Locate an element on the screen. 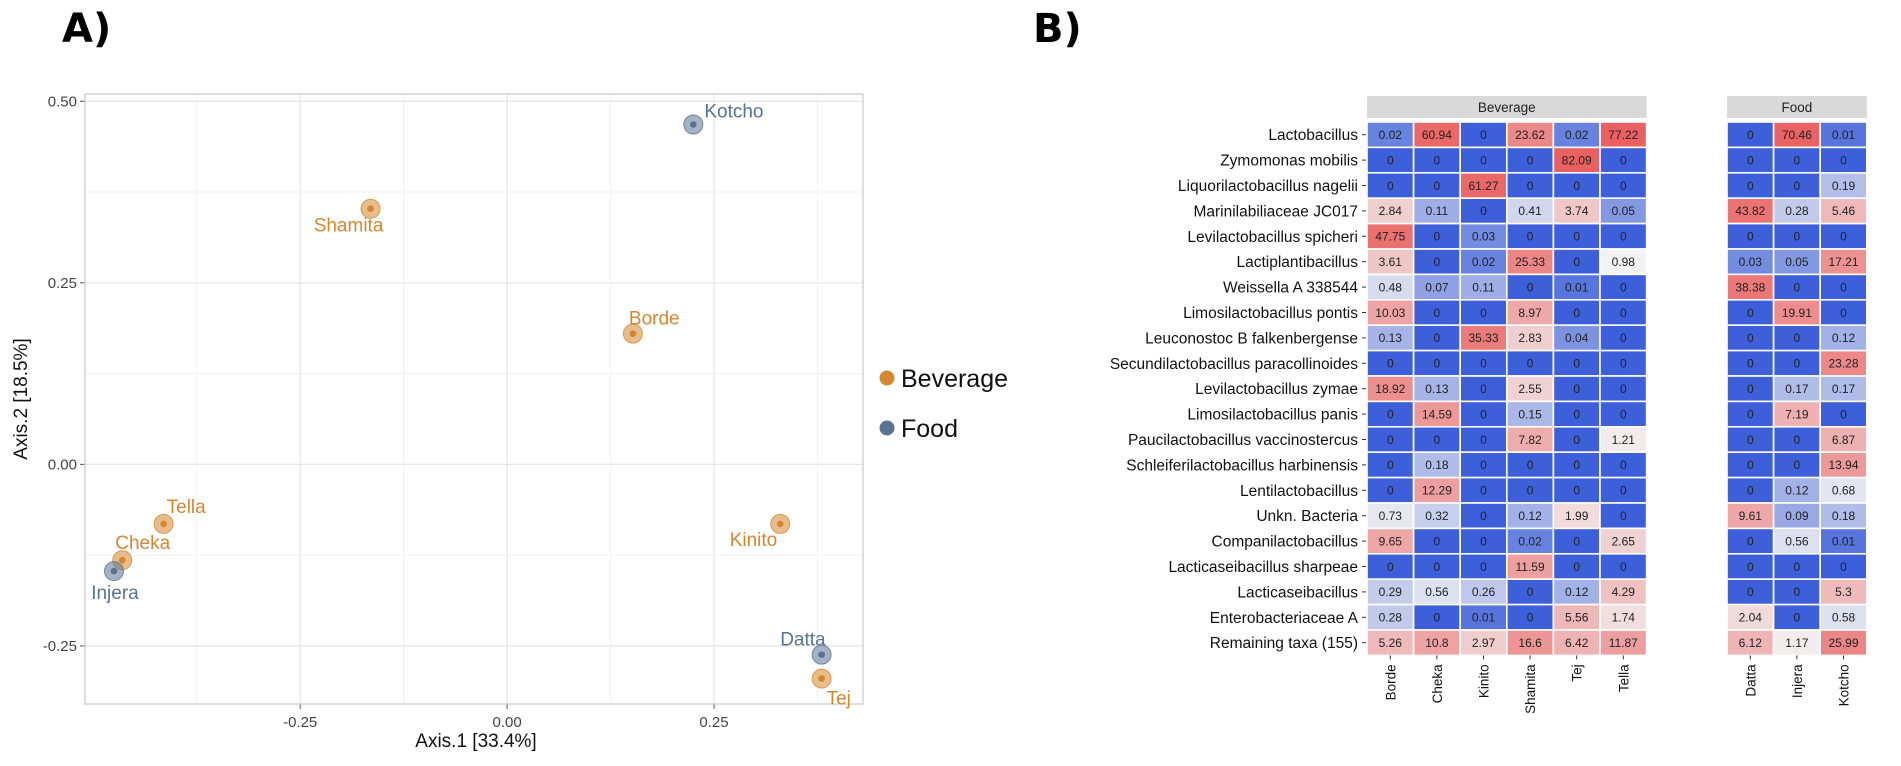 The image size is (1901, 766). heatmap-cell-value: 0.04 is located at coordinates (1577, 338).